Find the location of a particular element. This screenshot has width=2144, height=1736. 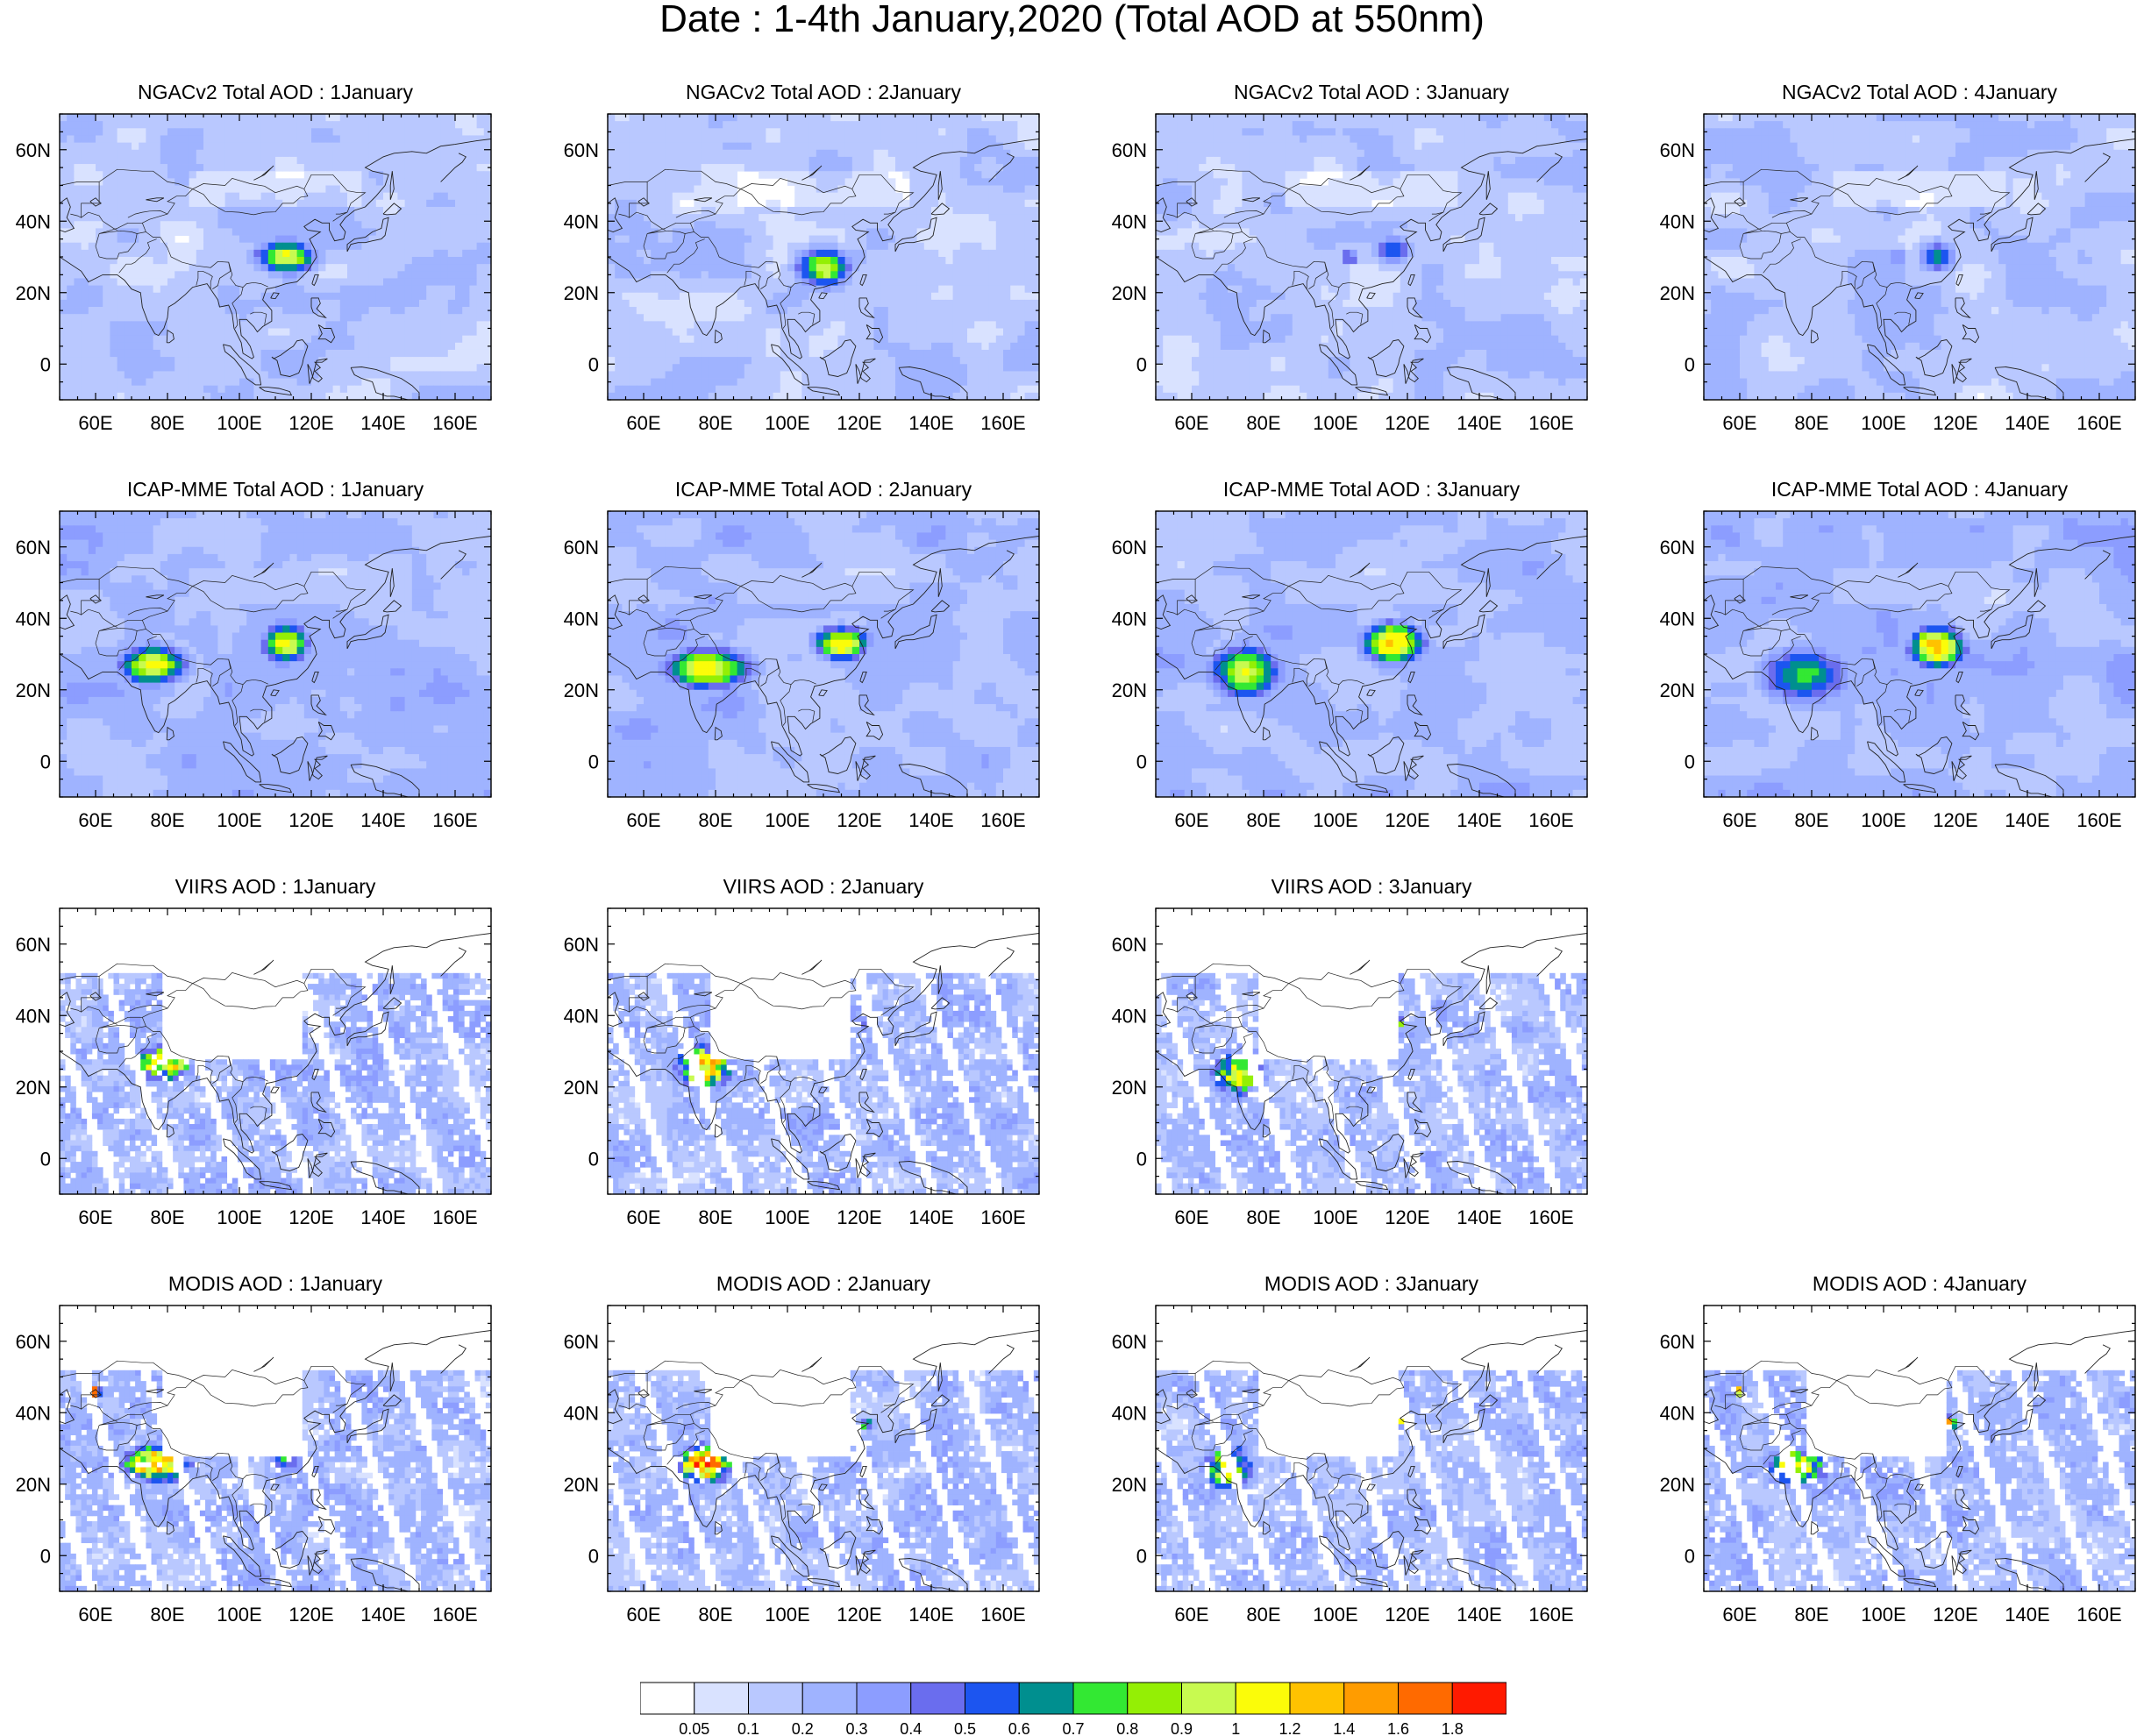

panel-title: NGACv2 Total AOD : 3January is located at coordinates (1371, 92).